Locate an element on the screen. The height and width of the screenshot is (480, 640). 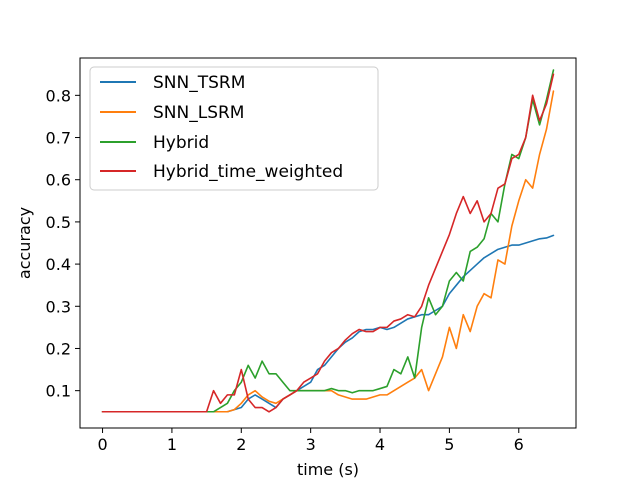
y-axis-ticks: 0.1 0.2 0.3 0.4 0.5 0.6 0.7 0.8 is located at coordinates (63, 243).